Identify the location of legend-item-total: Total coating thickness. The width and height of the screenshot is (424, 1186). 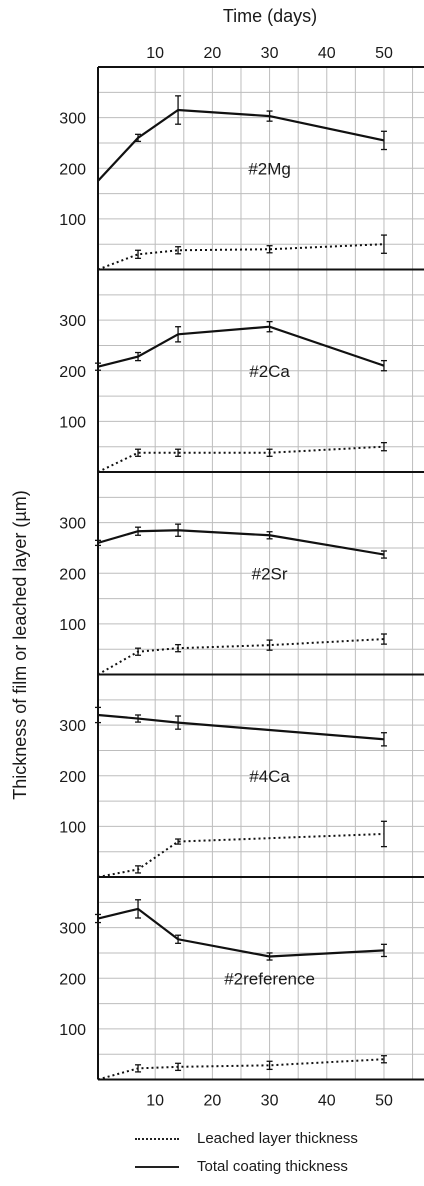
(241, 1166).